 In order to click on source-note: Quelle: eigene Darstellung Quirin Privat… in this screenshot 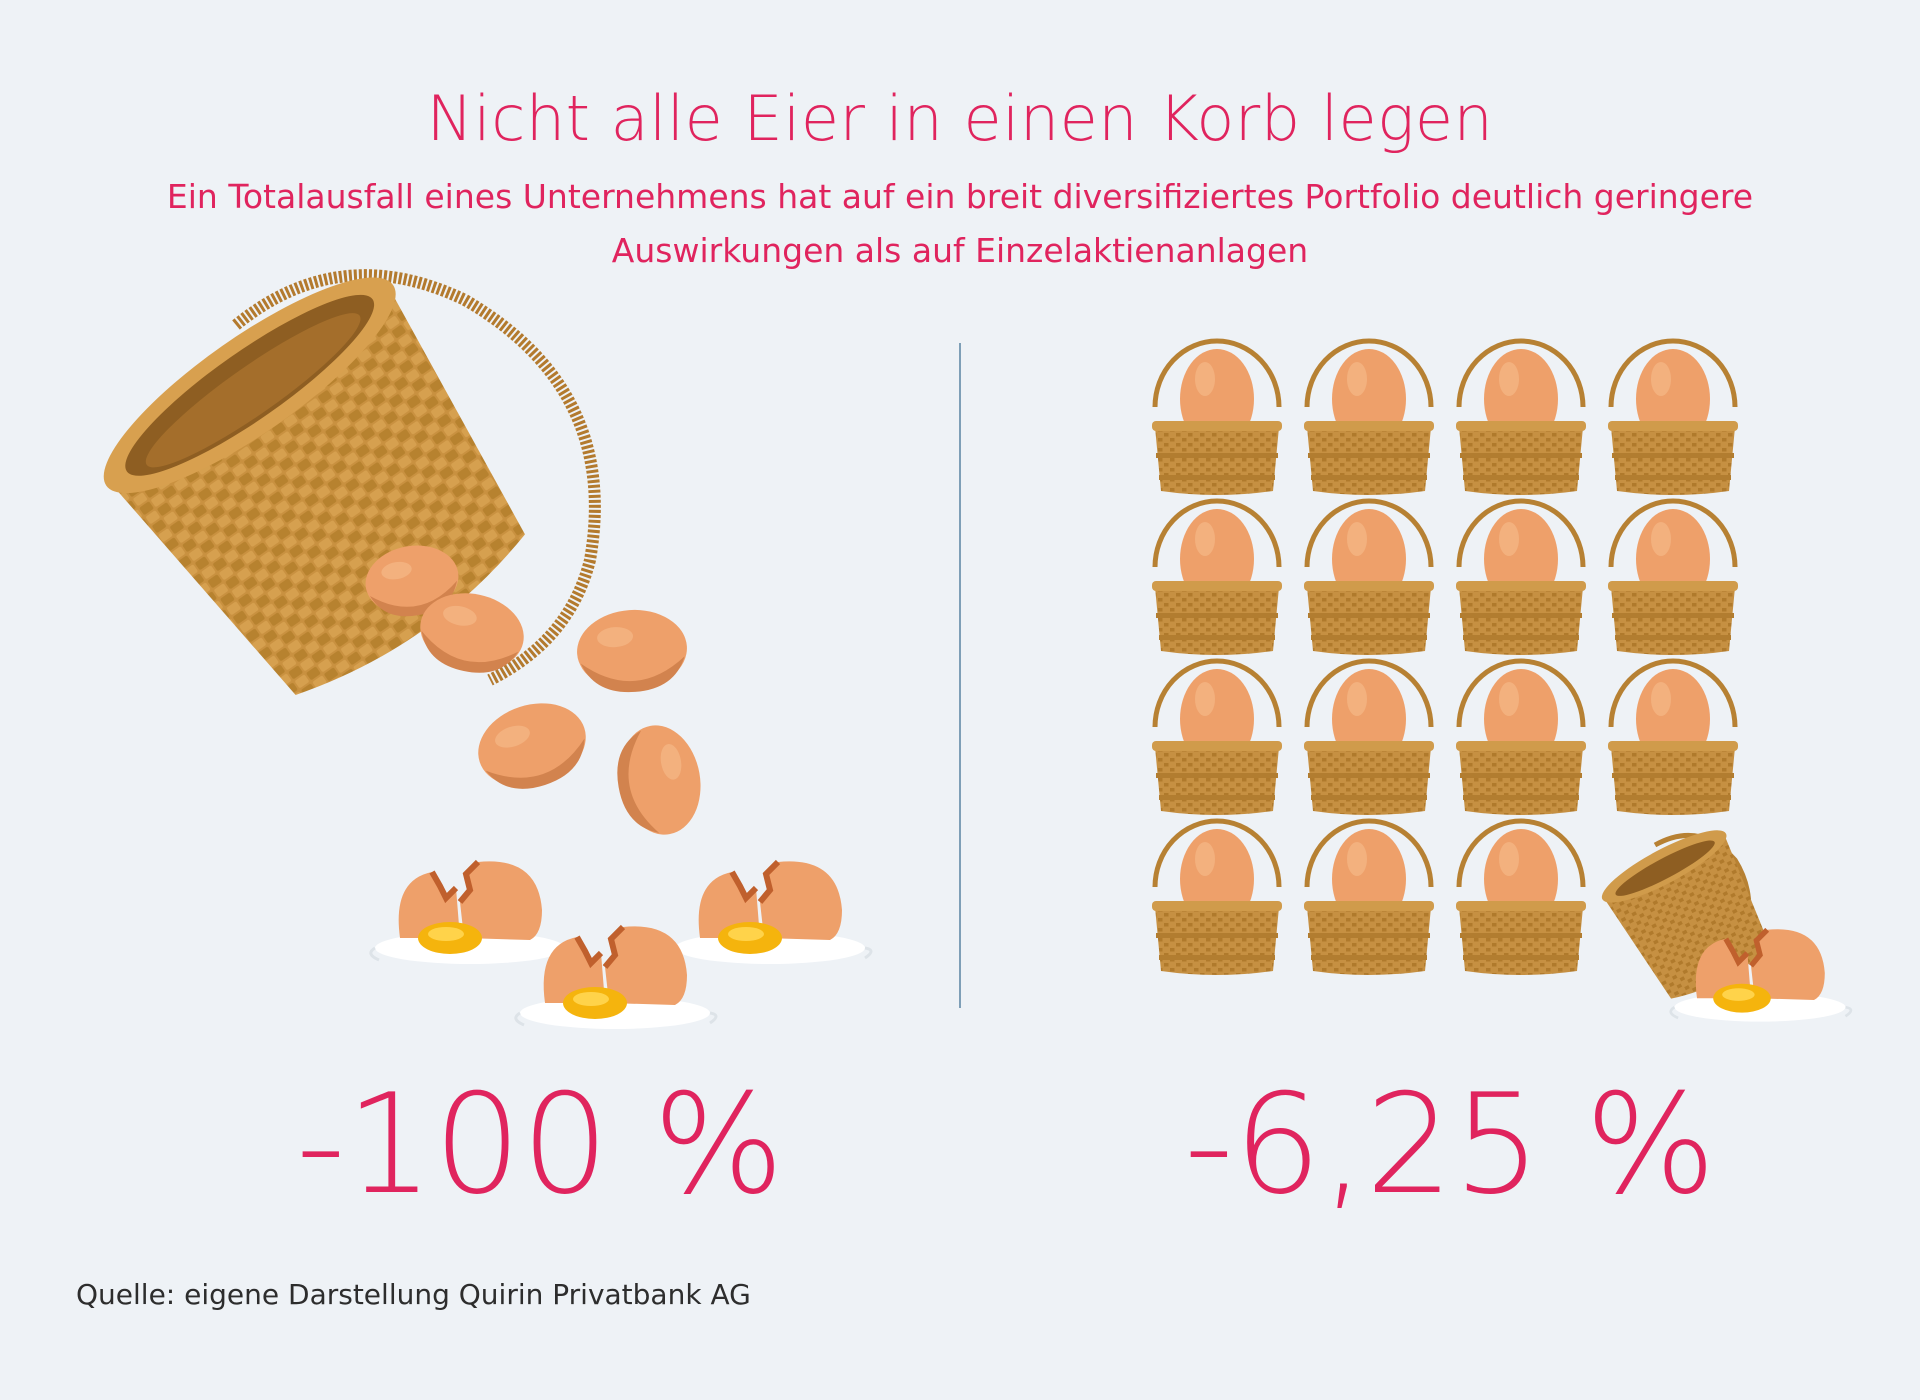, I will do `click(413, 1294)`.